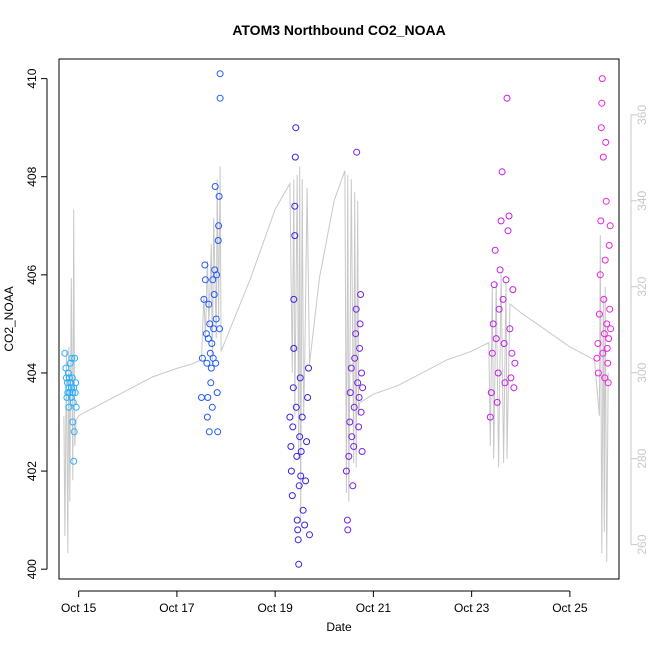 The image size is (650, 650). I want to click on x-tick-label: Oct 23, so click(472, 608).